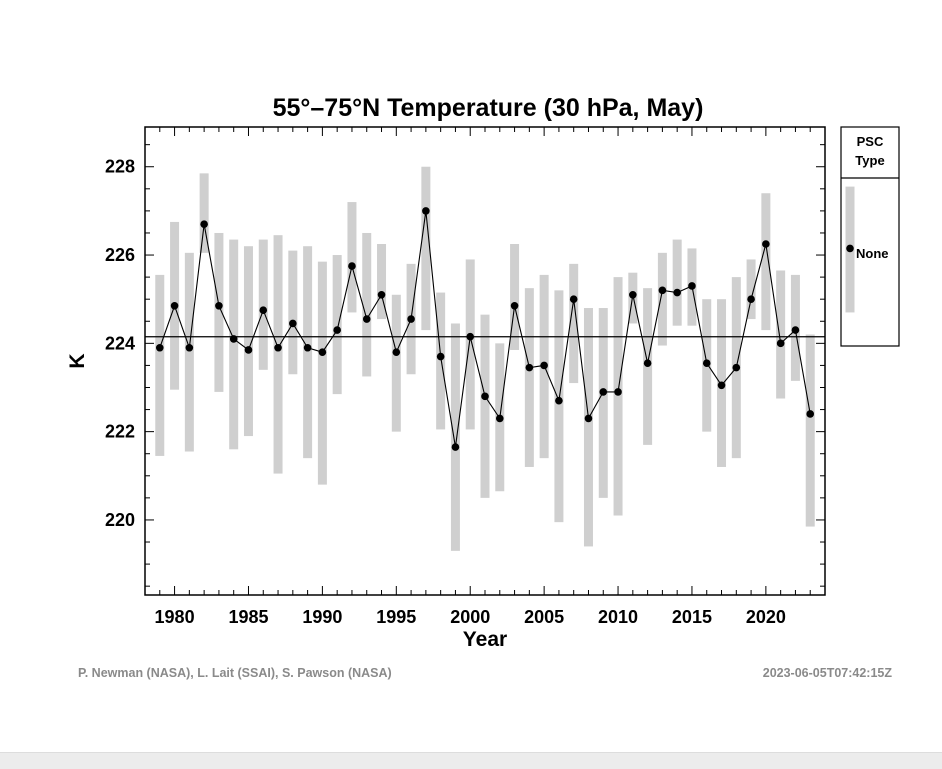 This screenshot has height=769, width=942. I want to click on data-point-2013, so click(662, 290).